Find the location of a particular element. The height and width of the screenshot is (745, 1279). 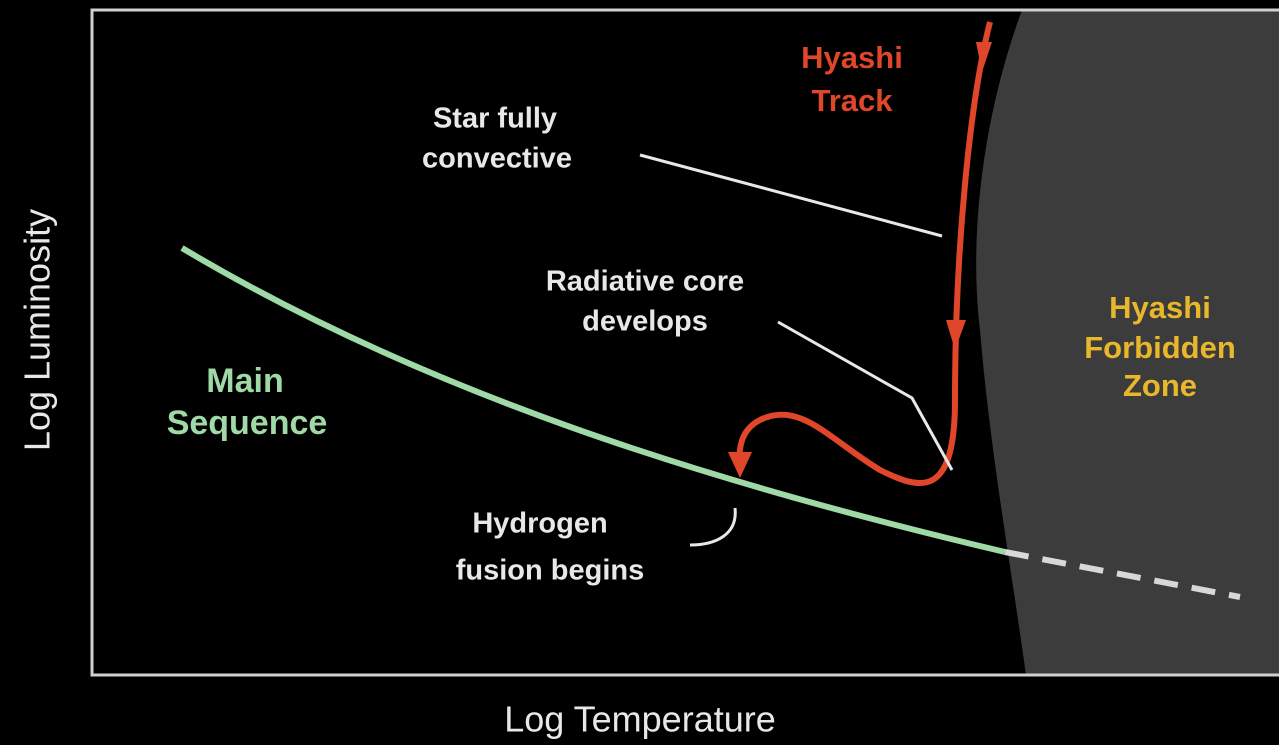

label: Forbidden is located at coordinates (1160, 347).